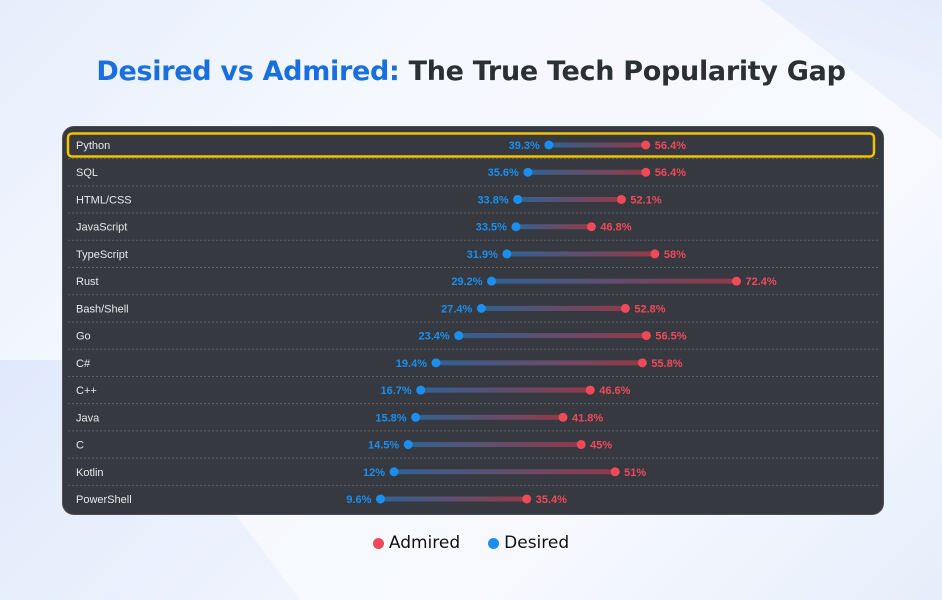  Describe the element at coordinates (666, 364) in the screenshot. I see `admired-value-label: 55.8%` at that location.